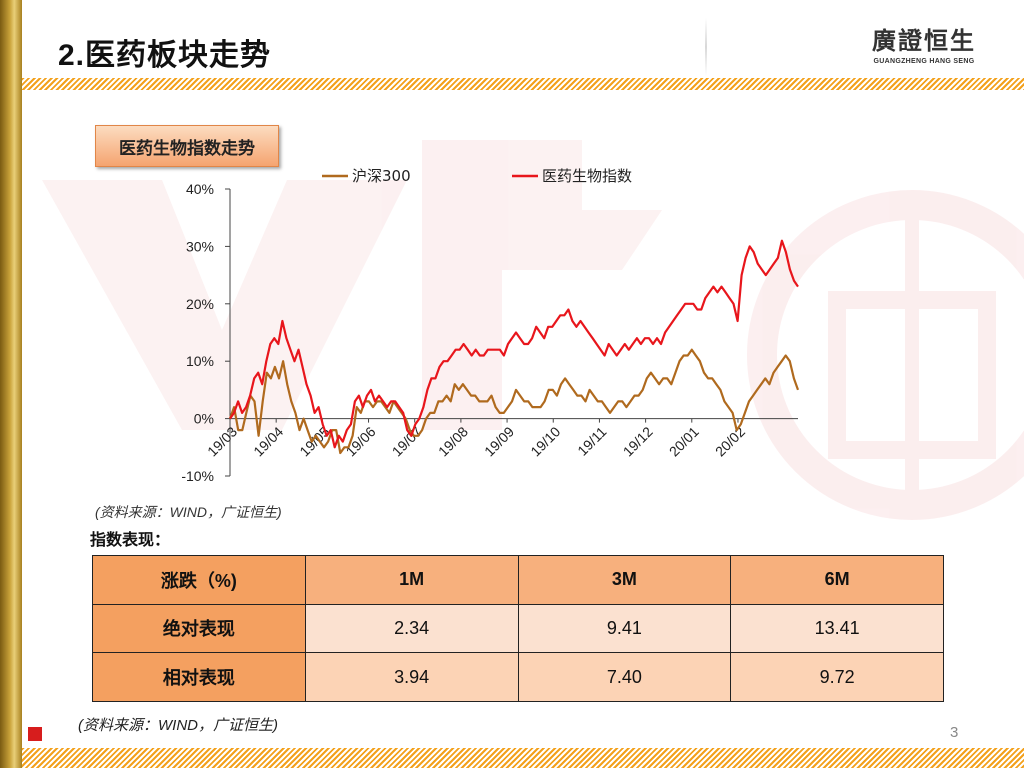 The width and height of the screenshot is (1024, 768). I want to click on y-tick-label: 10%, so click(200, 361).